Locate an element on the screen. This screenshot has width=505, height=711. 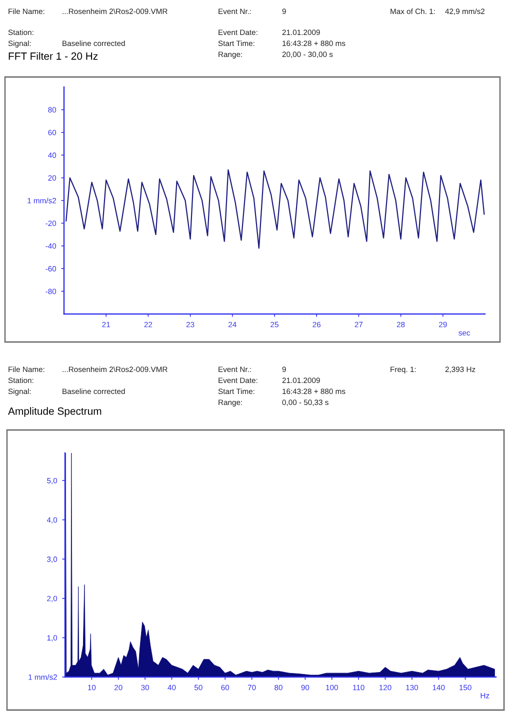
line-series is located at coordinates (275, 209).